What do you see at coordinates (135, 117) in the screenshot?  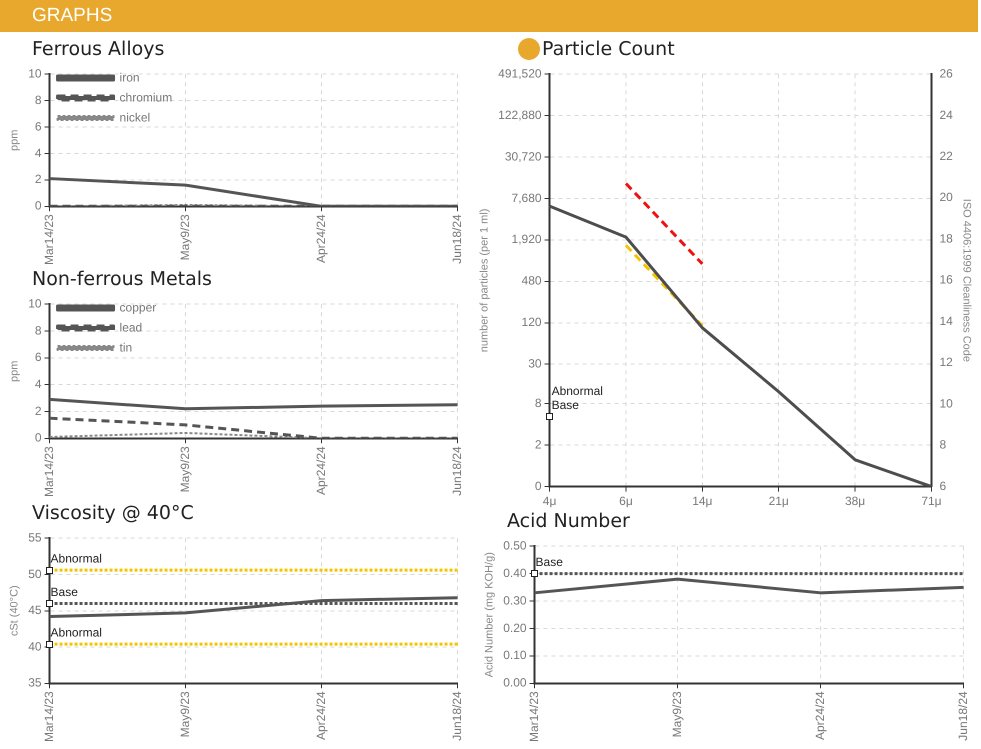 I see `legend-label: nickel` at bounding box center [135, 117].